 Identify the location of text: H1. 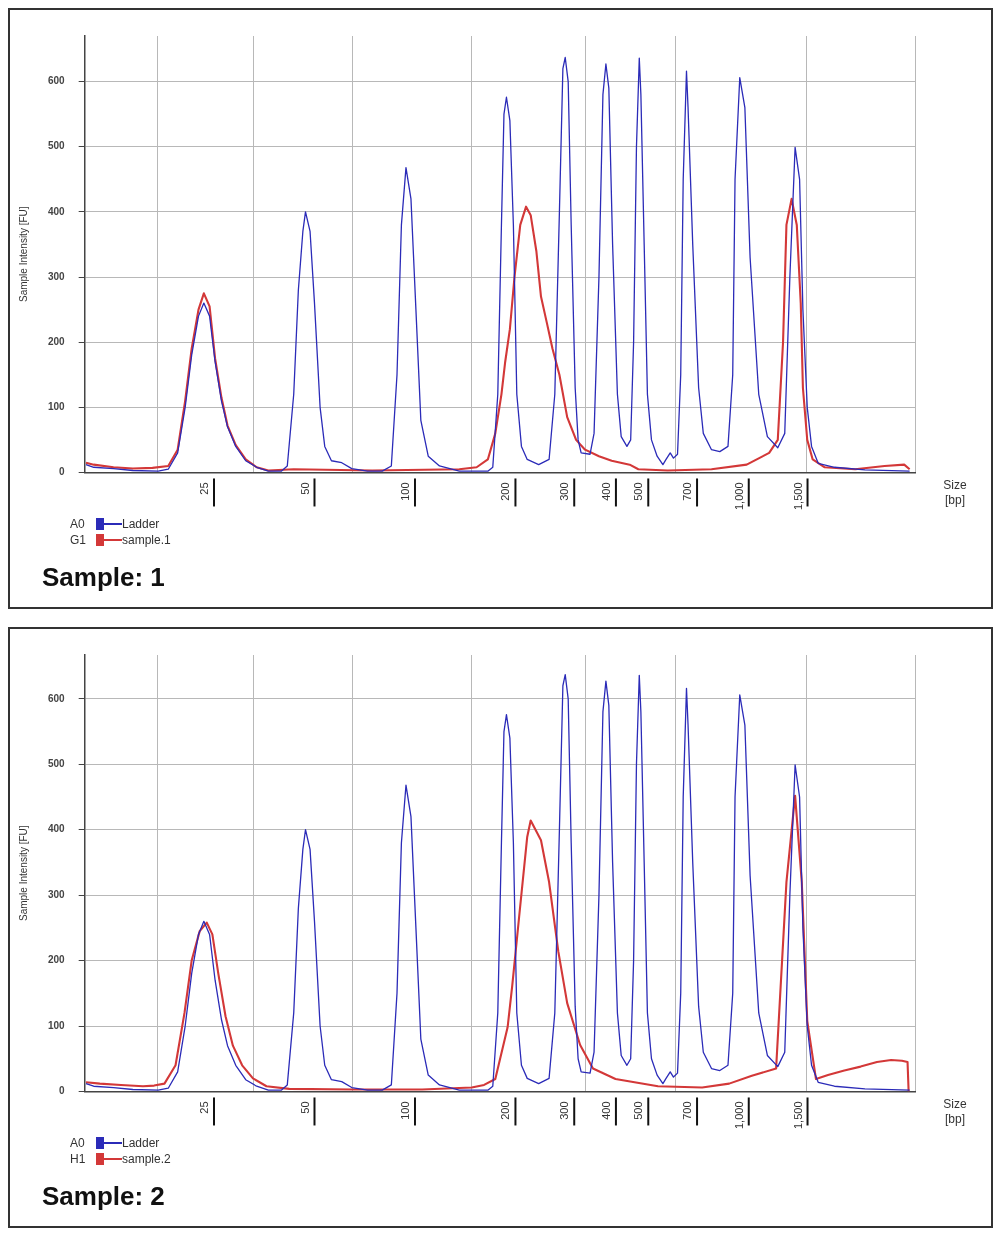
(78, 1159).